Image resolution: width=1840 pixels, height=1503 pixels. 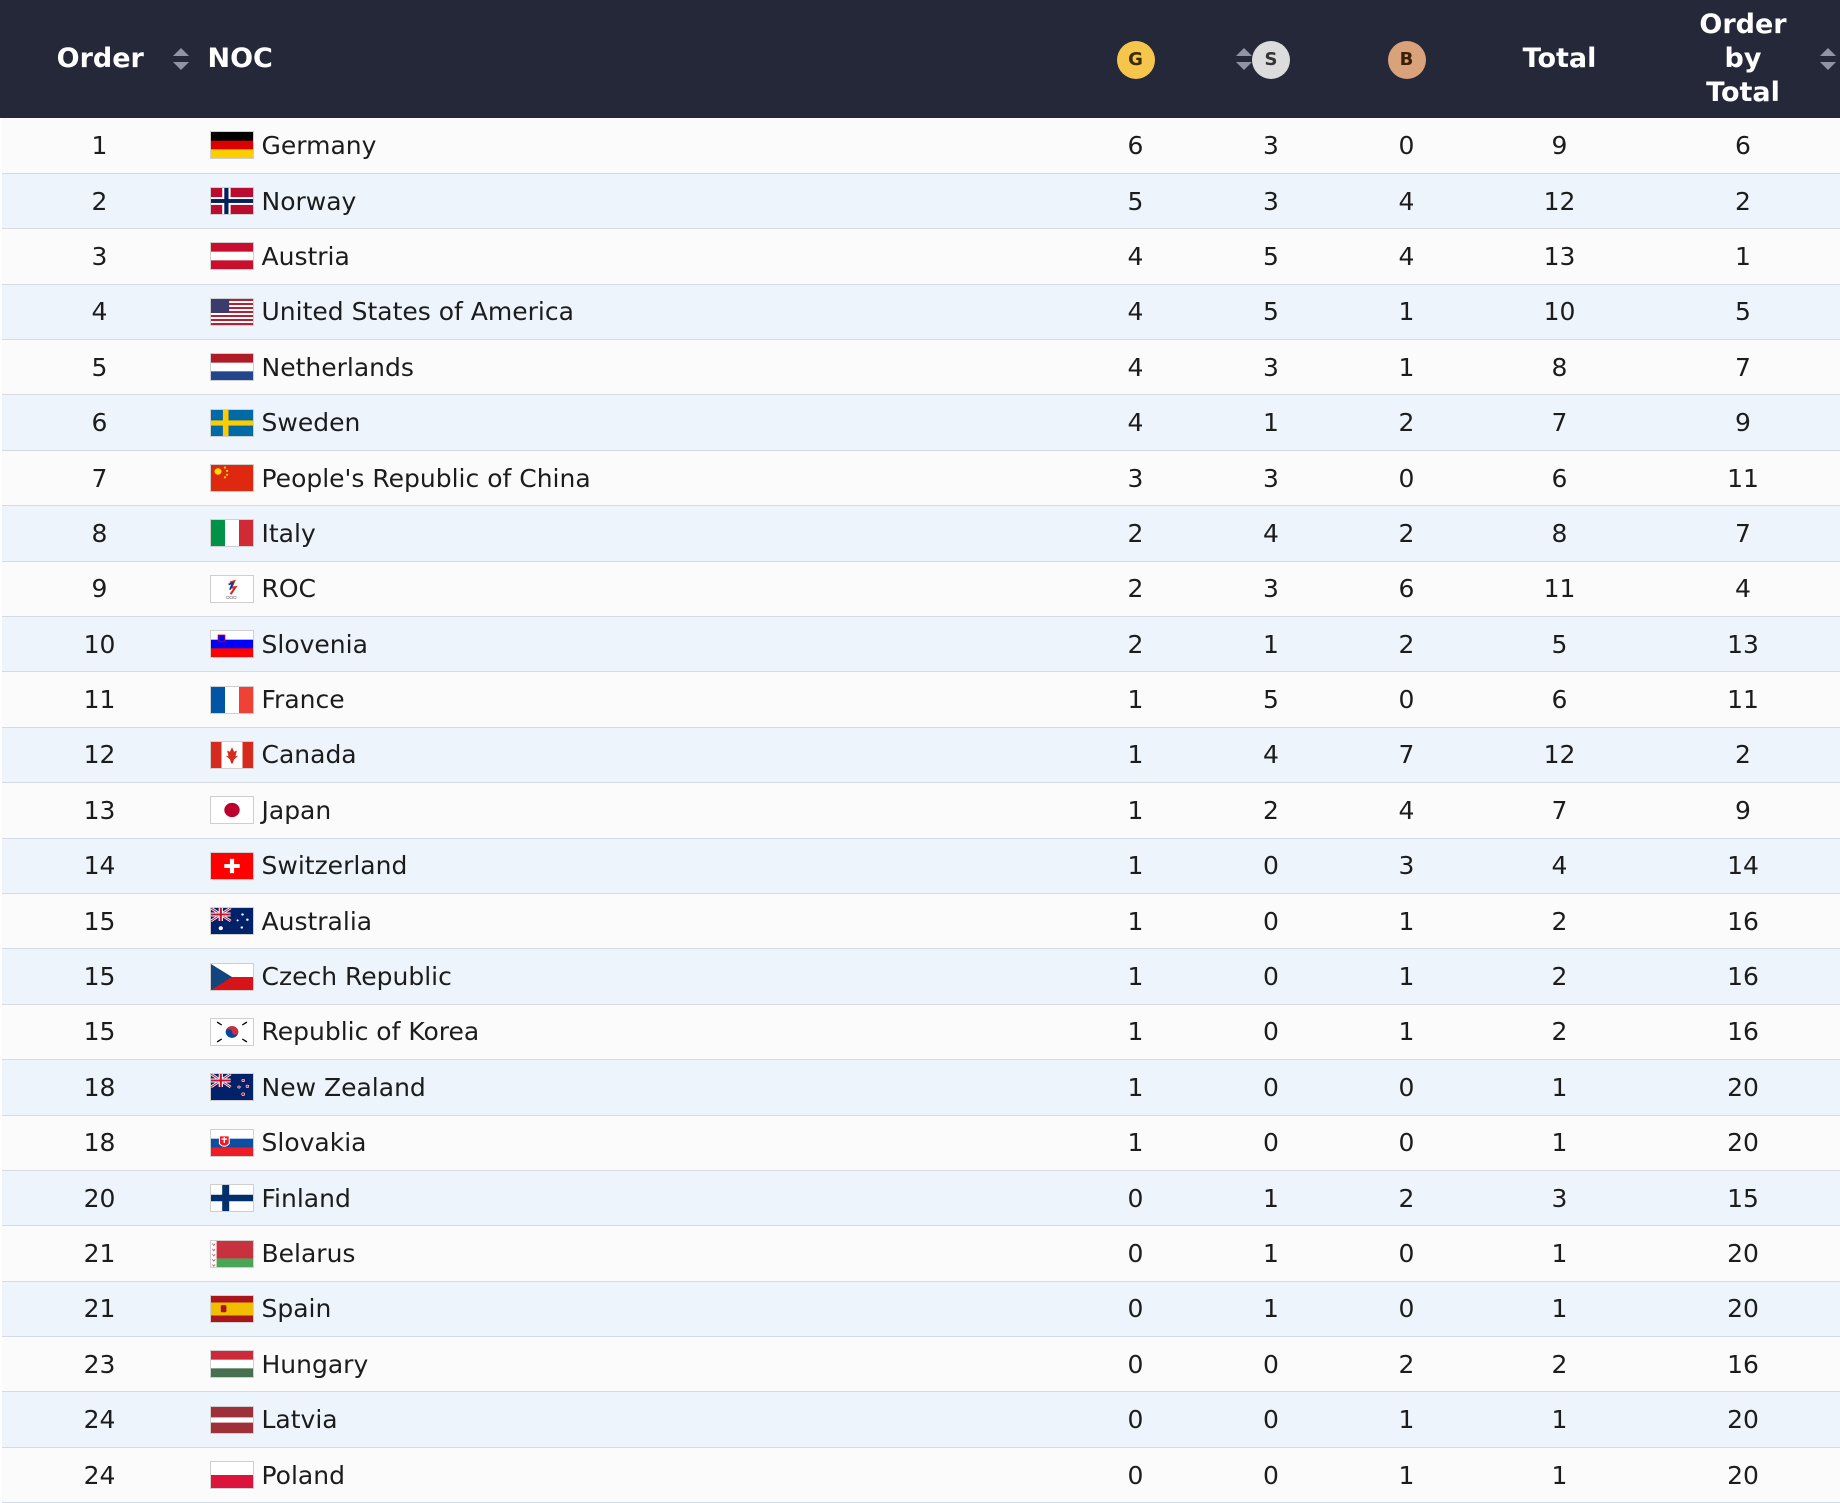 What do you see at coordinates (357, 976) in the screenshot?
I see `country-name: Czech Republic` at bounding box center [357, 976].